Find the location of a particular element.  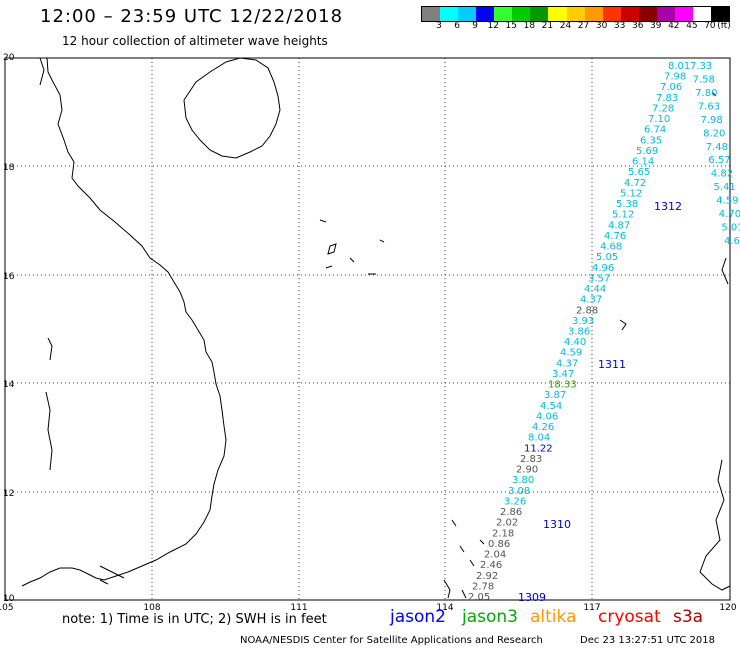

legend-unit: (ft) is located at coordinates (724, 26).